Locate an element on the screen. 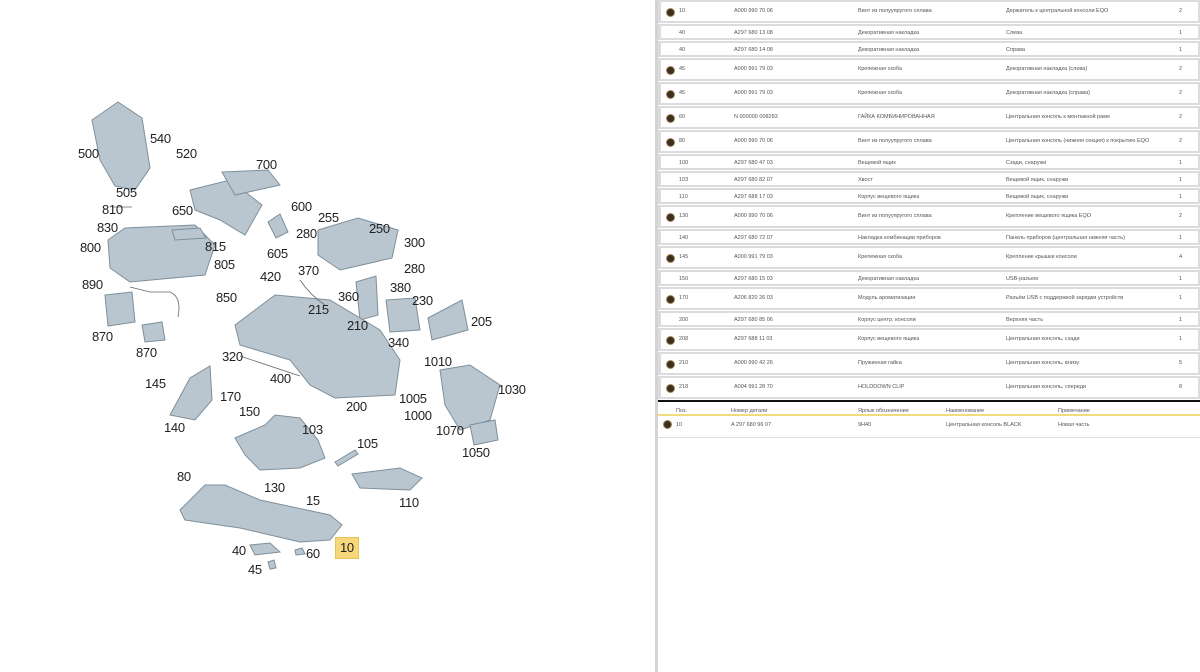 This screenshot has height=672, width=1200. callout-label-10: 10 is located at coordinates (347, 548).